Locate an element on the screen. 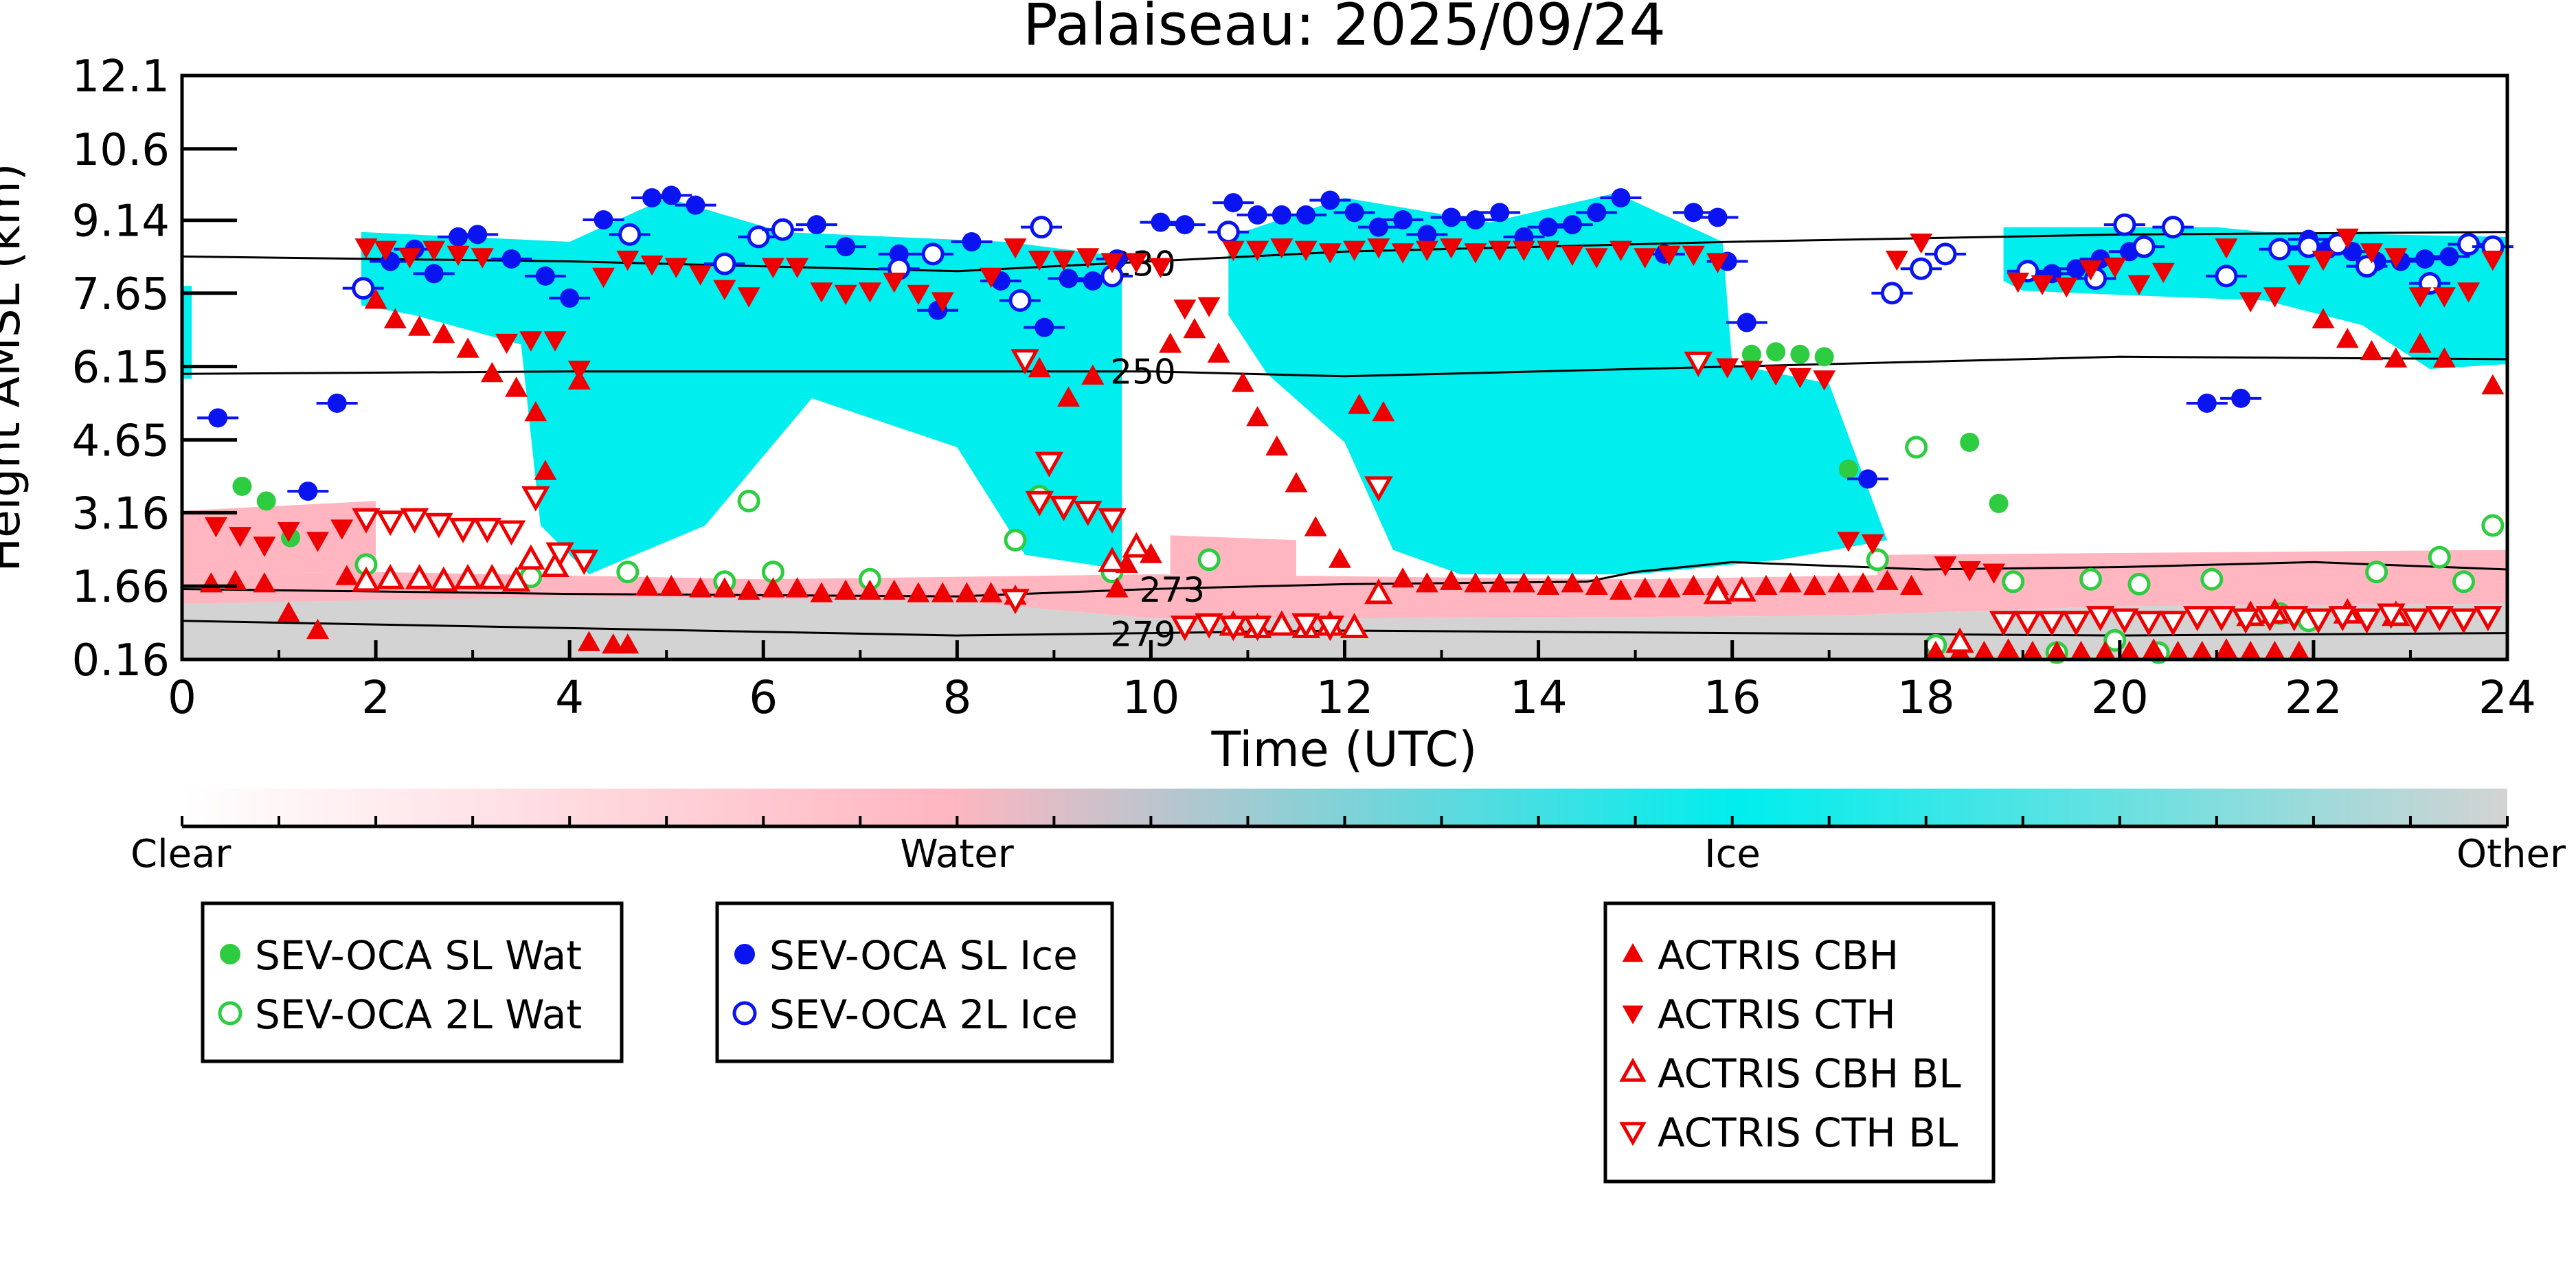  legend-label: ACTRIS CBH BL is located at coordinates (1809, 1073).